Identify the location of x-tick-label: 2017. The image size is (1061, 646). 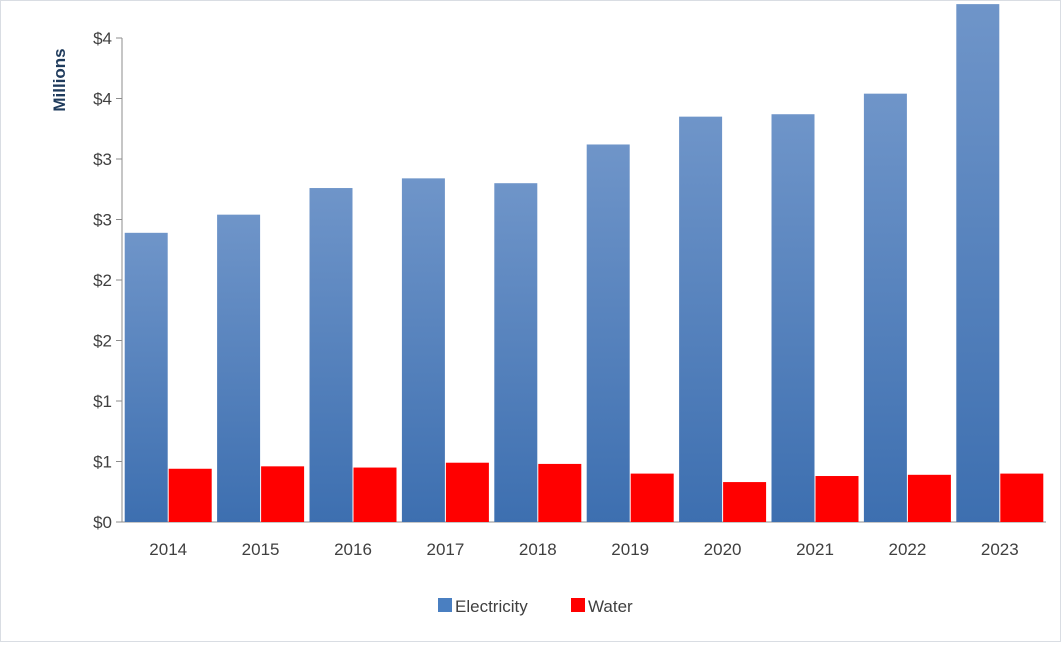
(445, 549).